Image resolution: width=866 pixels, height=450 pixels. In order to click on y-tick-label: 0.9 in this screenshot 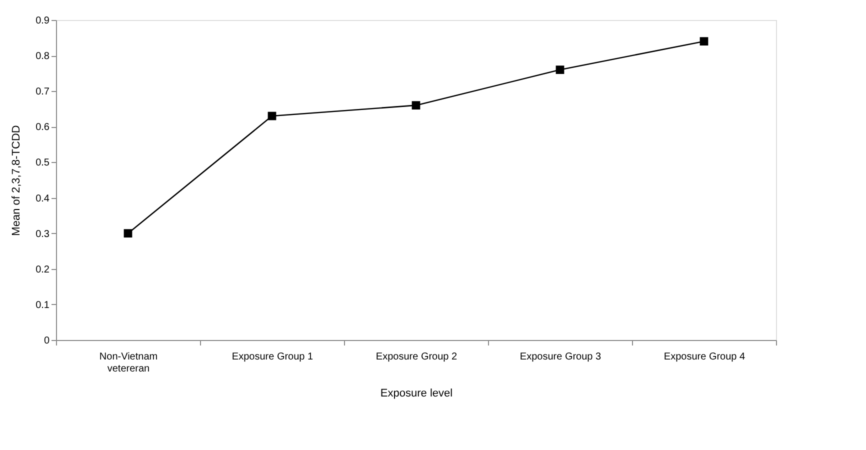, I will do `click(43, 21)`.